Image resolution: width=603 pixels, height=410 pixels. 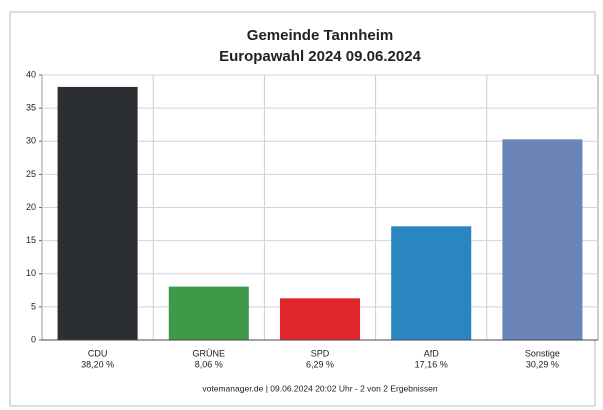 I want to click on chart-title: Gemeinde Tannheim, so click(x=320, y=35).